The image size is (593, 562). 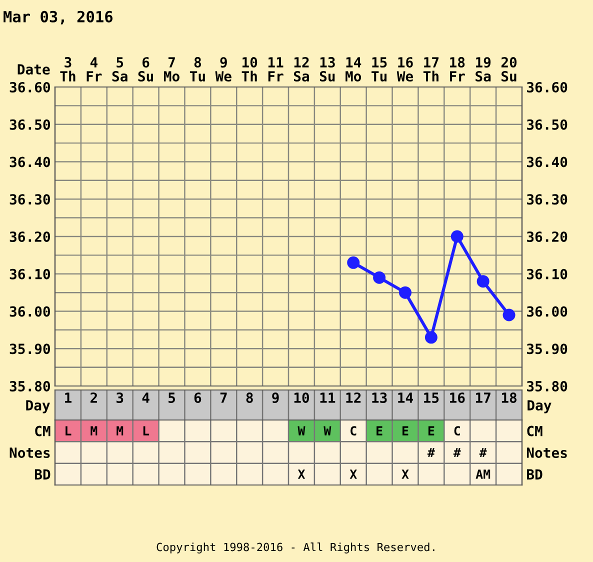 What do you see at coordinates (353, 397) in the screenshot?
I see `x-tick-label: 12` at bounding box center [353, 397].